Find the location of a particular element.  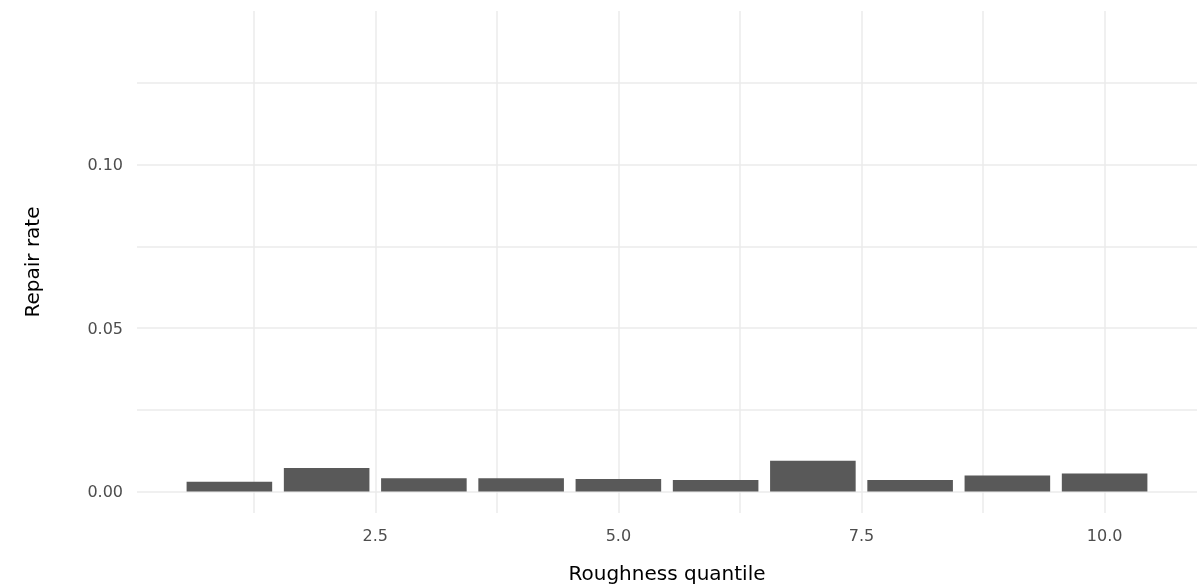

y-tick-label: 0.00 is located at coordinates (105, 491).